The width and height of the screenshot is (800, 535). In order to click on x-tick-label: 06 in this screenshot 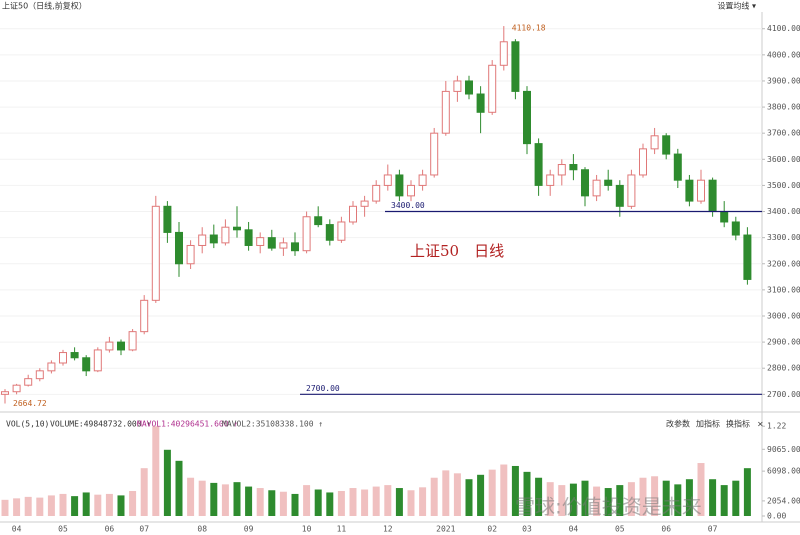, I will do `click(666, 529)`.